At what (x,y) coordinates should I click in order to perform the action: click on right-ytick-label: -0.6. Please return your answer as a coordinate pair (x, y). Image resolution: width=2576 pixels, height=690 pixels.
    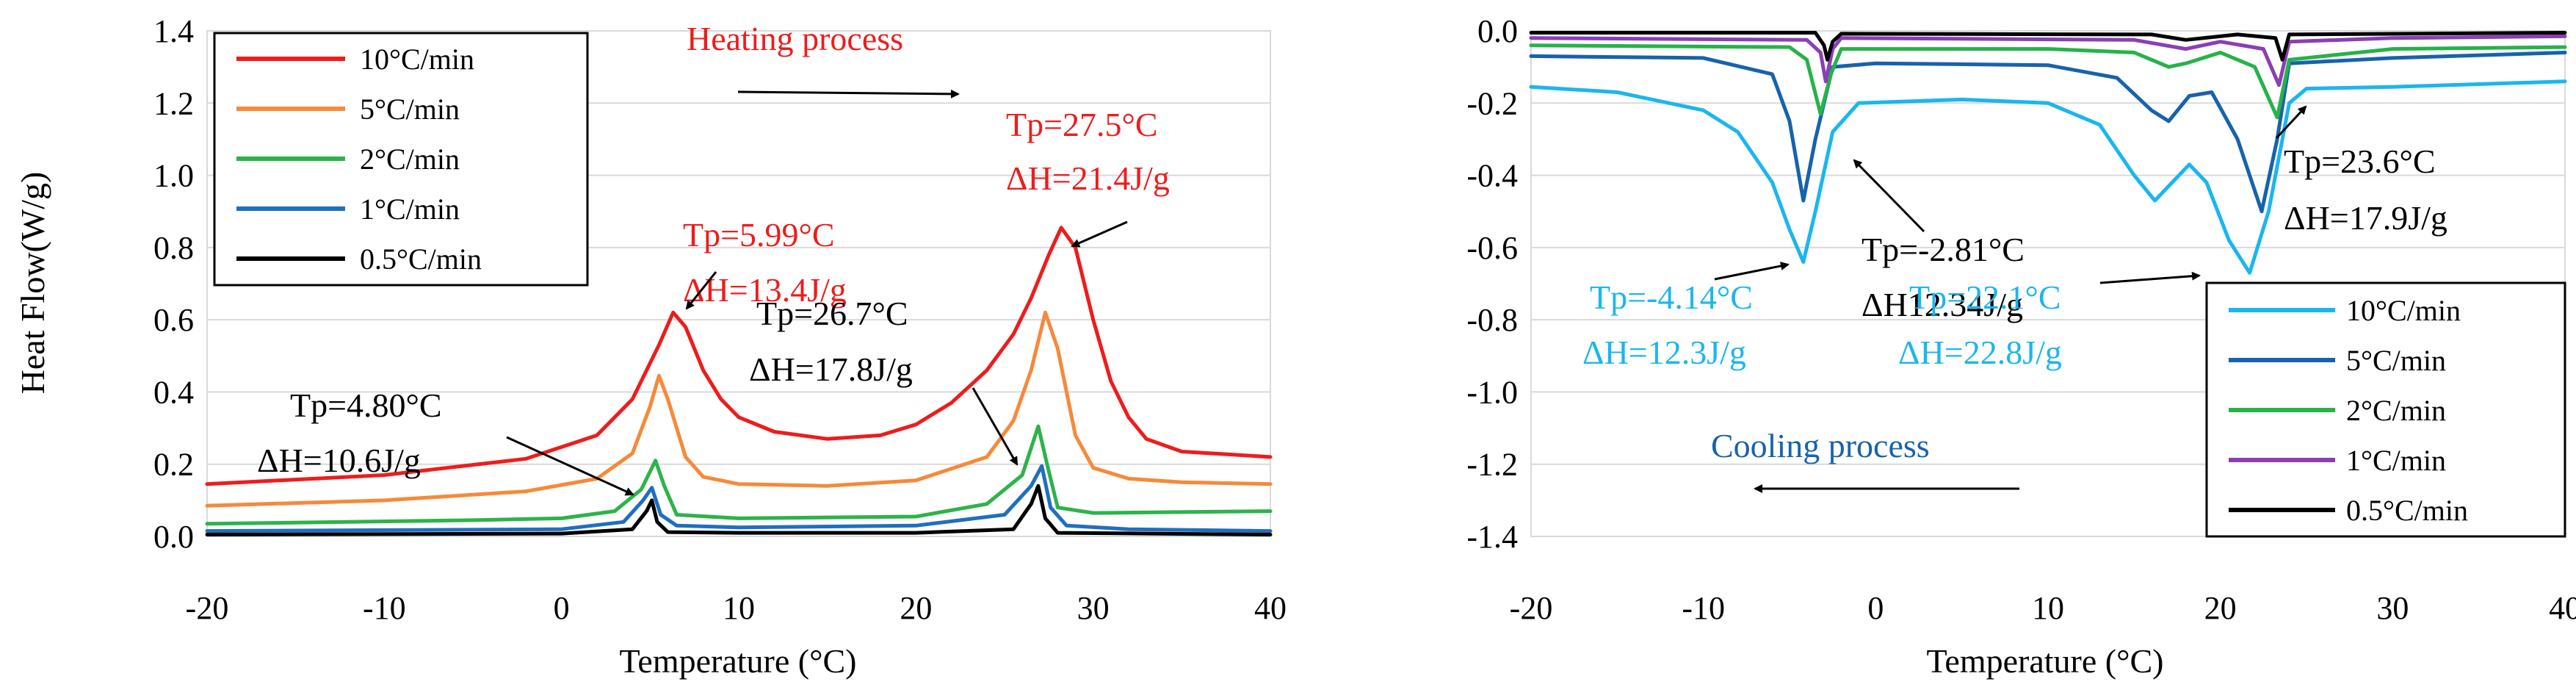
    Looking at the image, I should click on (1492, 248).